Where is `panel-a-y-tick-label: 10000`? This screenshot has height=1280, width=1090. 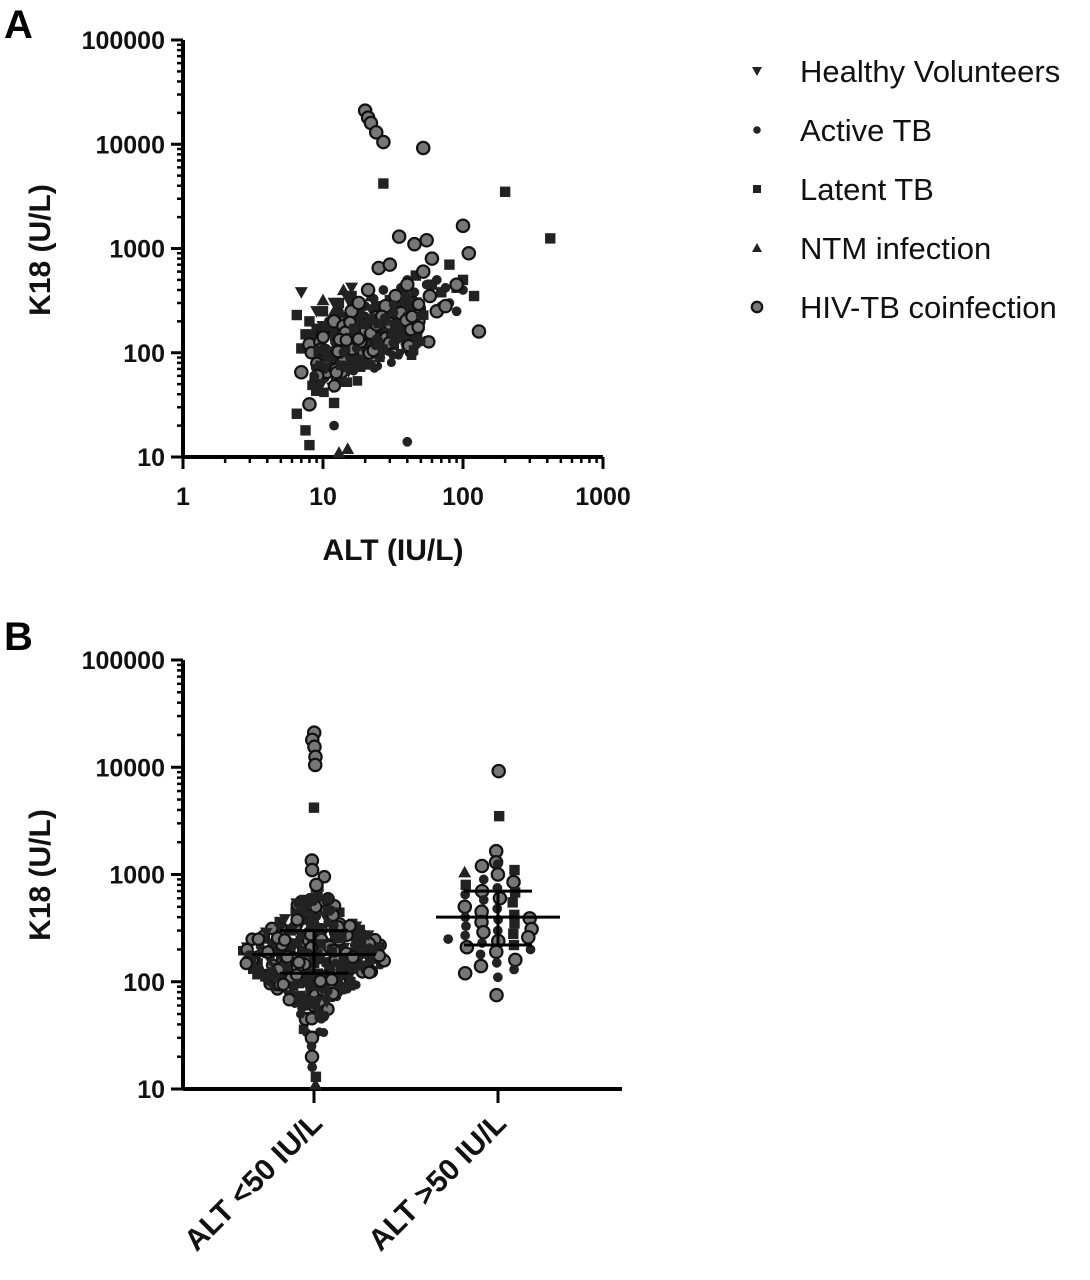
panel-a-y-tick-label: 10000 is located at coordinates (130, 145).